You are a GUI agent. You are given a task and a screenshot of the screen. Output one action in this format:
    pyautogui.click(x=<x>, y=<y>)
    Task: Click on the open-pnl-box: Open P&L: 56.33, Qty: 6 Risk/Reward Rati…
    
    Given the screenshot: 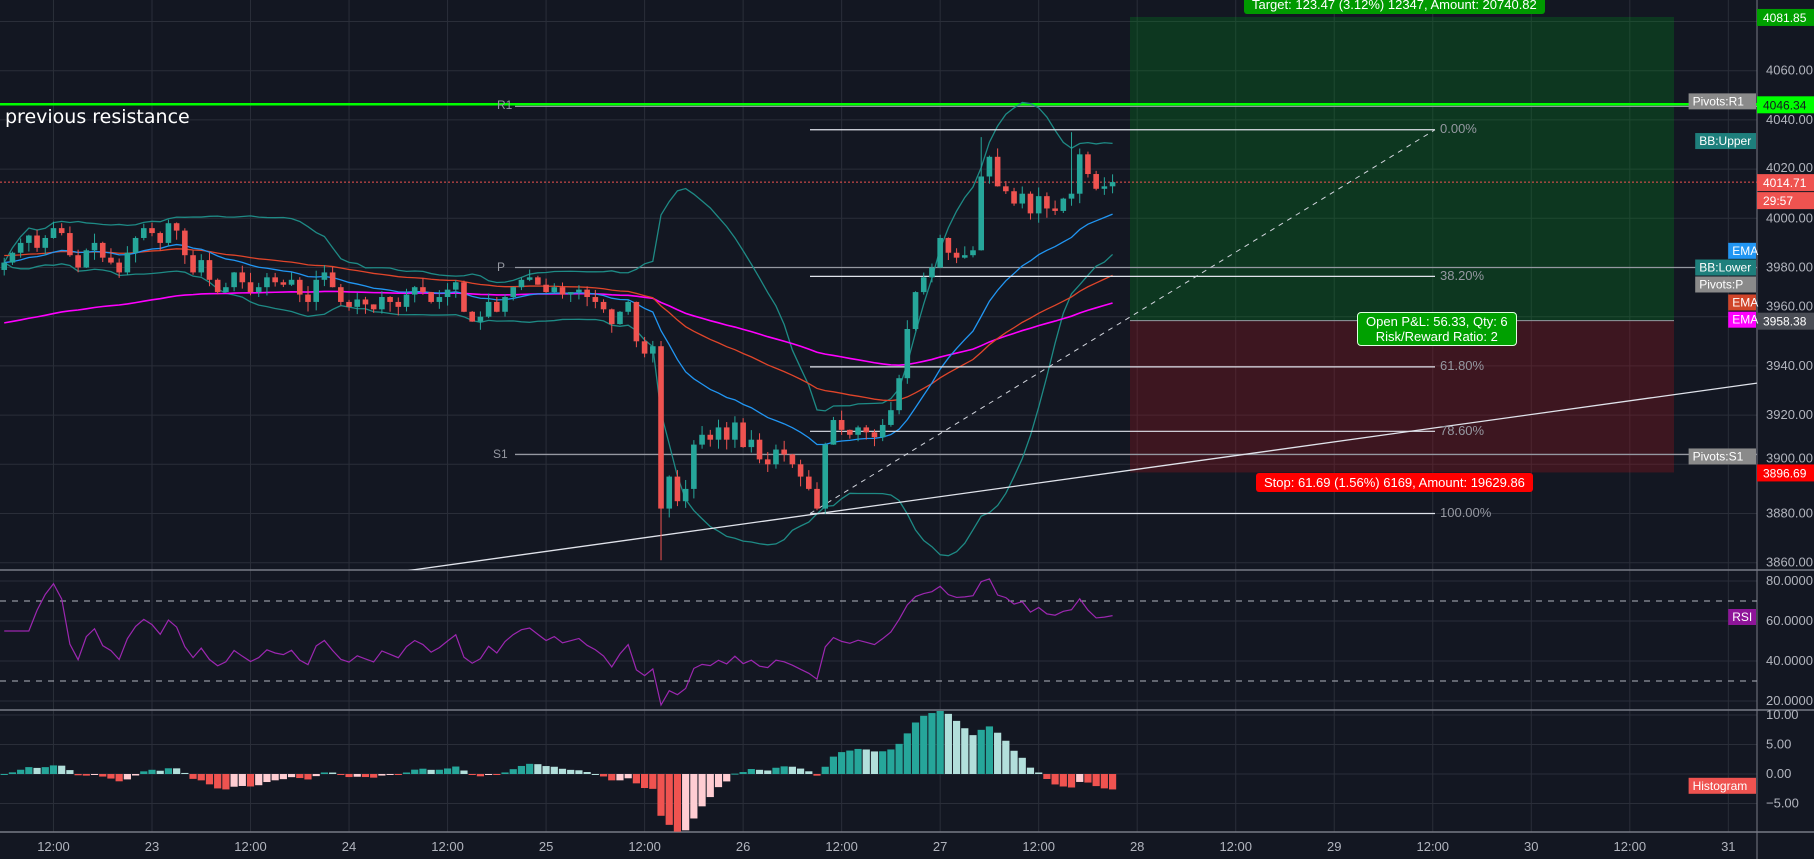 What is the action you would take?
    pyautogui.click(x=1437, y=329)
    